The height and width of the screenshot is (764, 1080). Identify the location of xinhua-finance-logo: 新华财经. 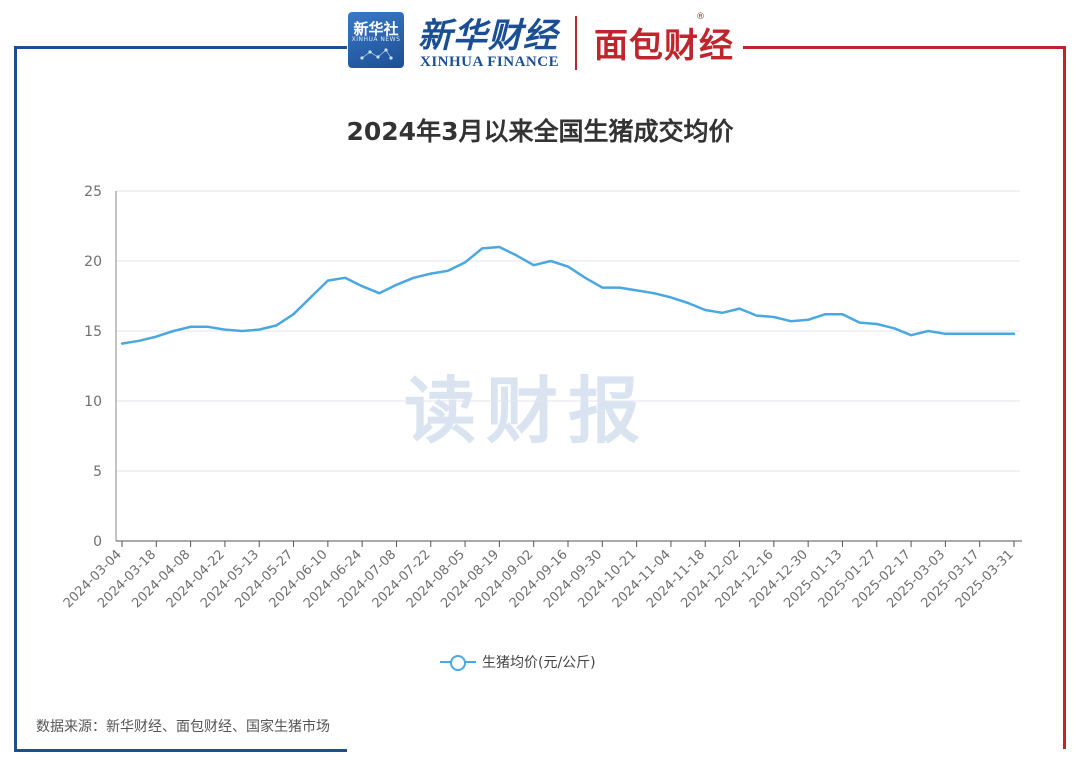
(488, 36).